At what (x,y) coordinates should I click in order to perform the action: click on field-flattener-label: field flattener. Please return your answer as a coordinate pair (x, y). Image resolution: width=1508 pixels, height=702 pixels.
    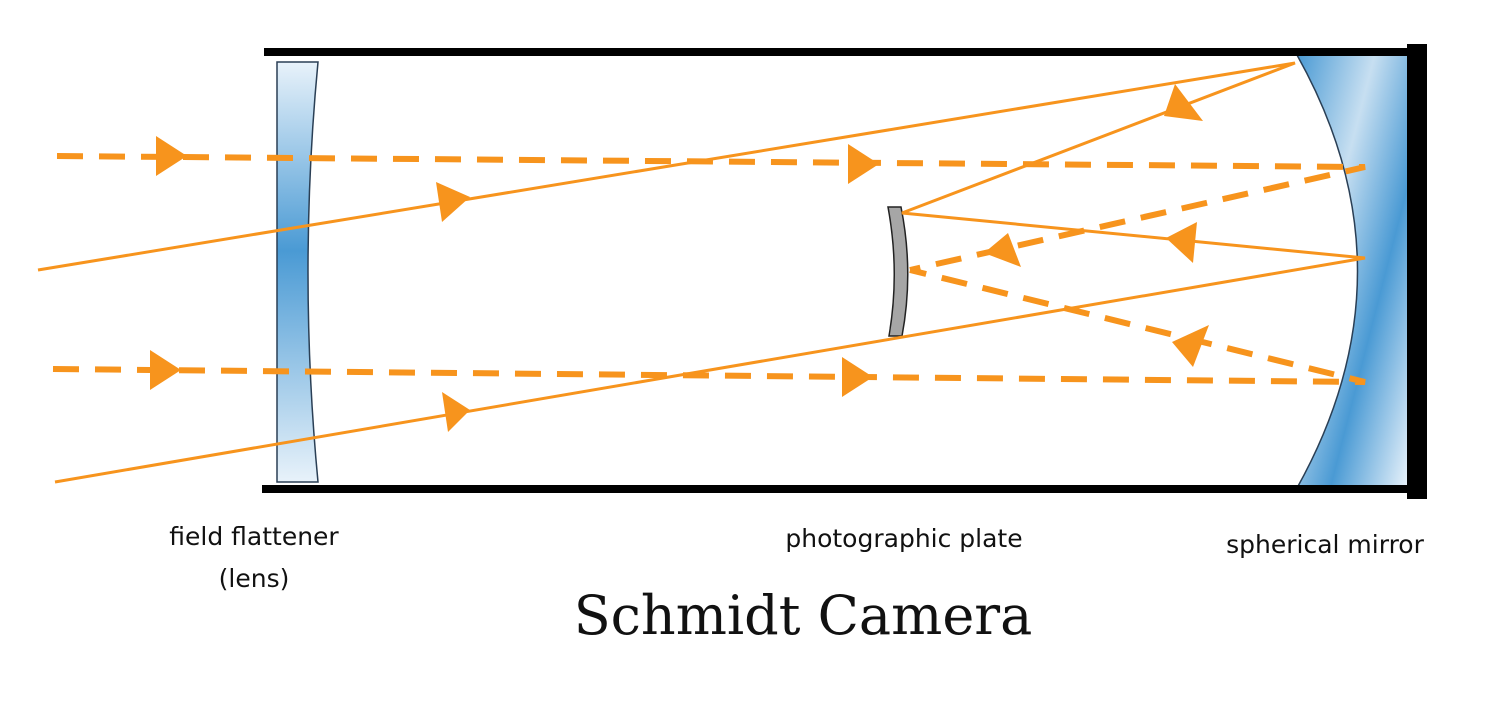
    Looking at the image, I should click on (254, 536).